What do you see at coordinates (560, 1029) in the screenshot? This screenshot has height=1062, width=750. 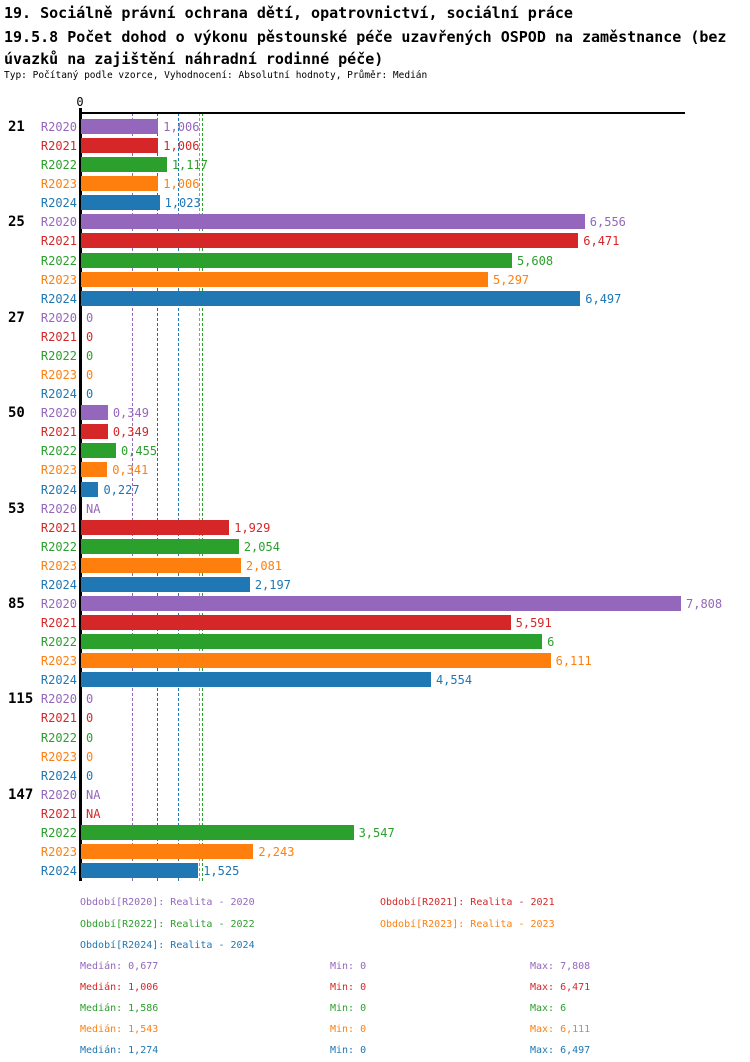 I see `stat-max: Max: 6,111` at bounding box center [560, 1029].